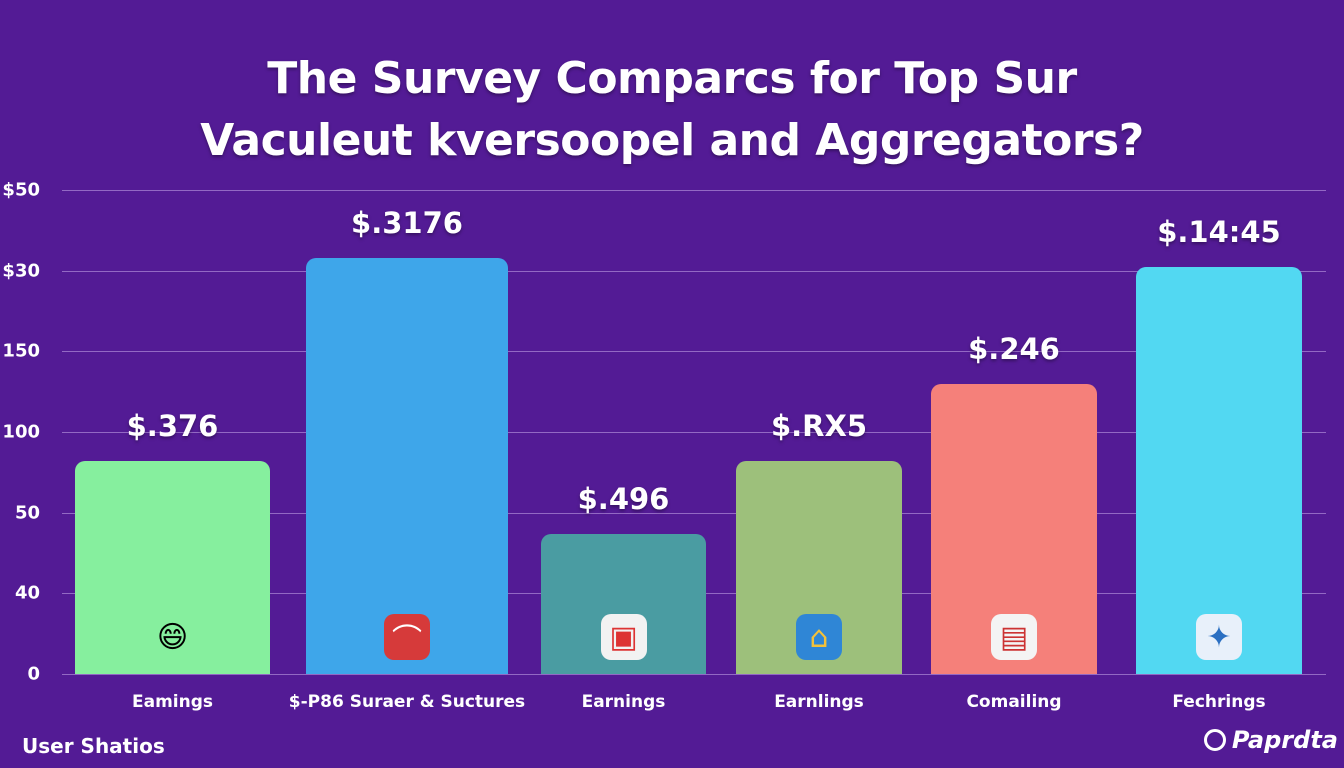 The width and height of the screenshot is (1344, 768). I want to click on x-category-label: Fechrings, so click(1219, 702).